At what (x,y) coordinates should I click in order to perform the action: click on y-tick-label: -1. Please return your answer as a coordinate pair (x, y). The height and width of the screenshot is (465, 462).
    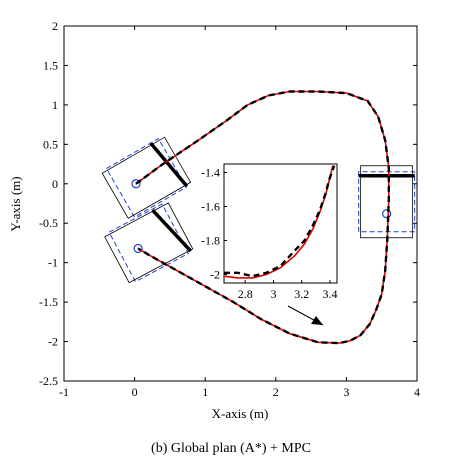
    Looking at the image, I should click on (53, 263).